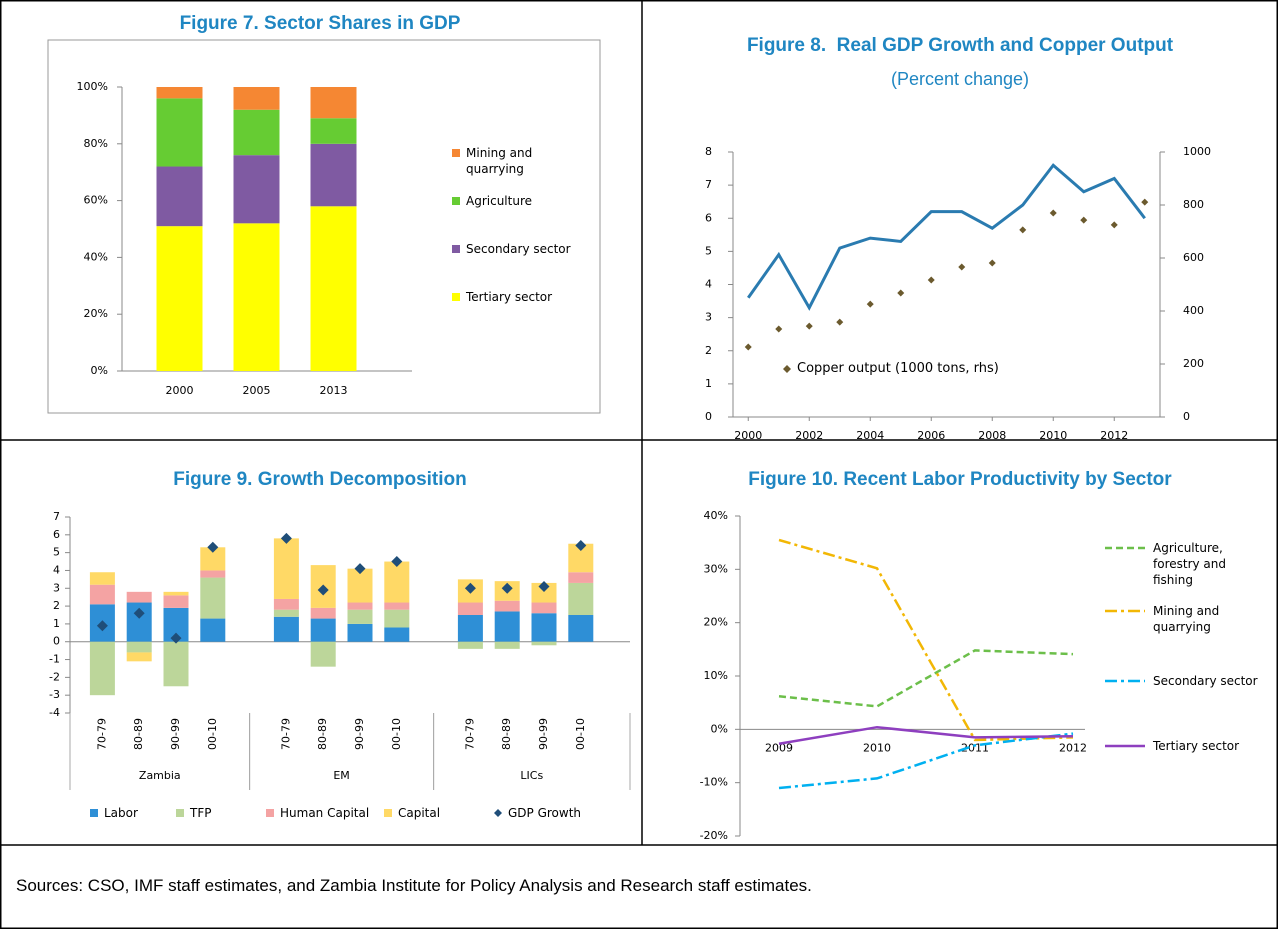 This screenshot has width=1278, height=929. I want to click on legend-label: Agriculture, so click(499, 201).